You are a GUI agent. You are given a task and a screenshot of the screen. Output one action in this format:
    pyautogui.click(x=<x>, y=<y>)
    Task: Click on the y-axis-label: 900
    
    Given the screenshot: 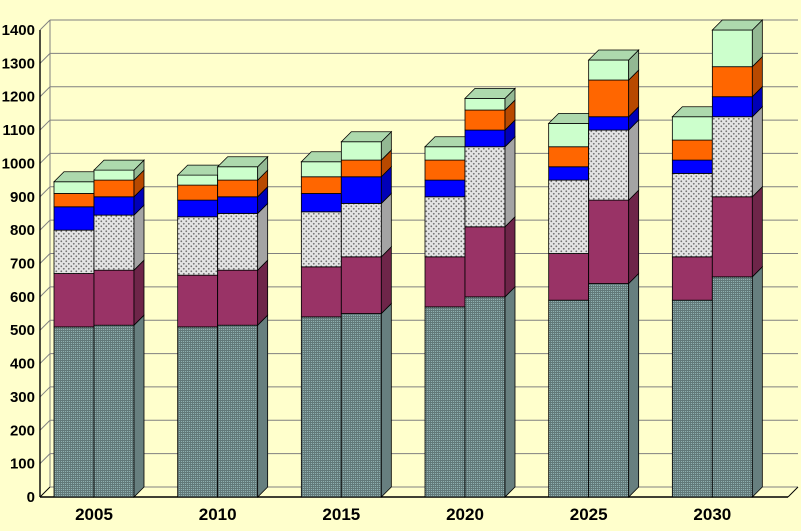 What is the action you would take?
    pyautogui.click(x=22, y=197)
    